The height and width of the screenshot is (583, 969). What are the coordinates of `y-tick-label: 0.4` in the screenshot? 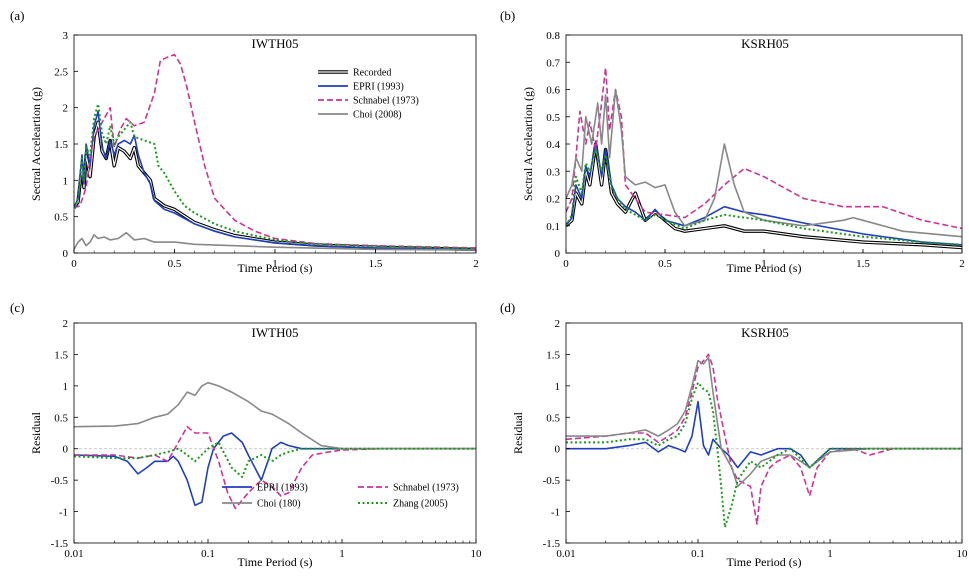 It's located at (553, 145).